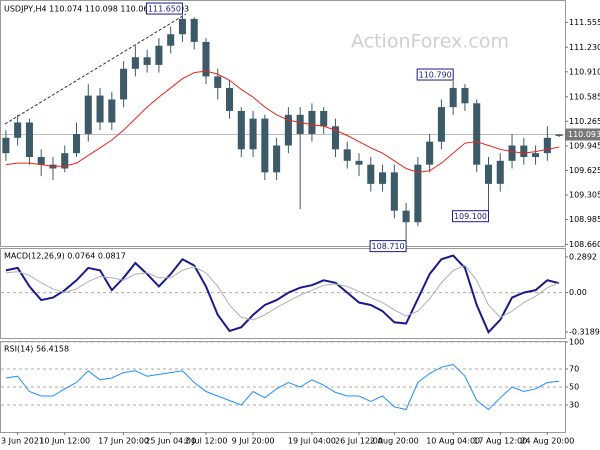 This screenshot has width=600, height=450. I want to click on y-tick-label: 111.230, so click(584, 47).